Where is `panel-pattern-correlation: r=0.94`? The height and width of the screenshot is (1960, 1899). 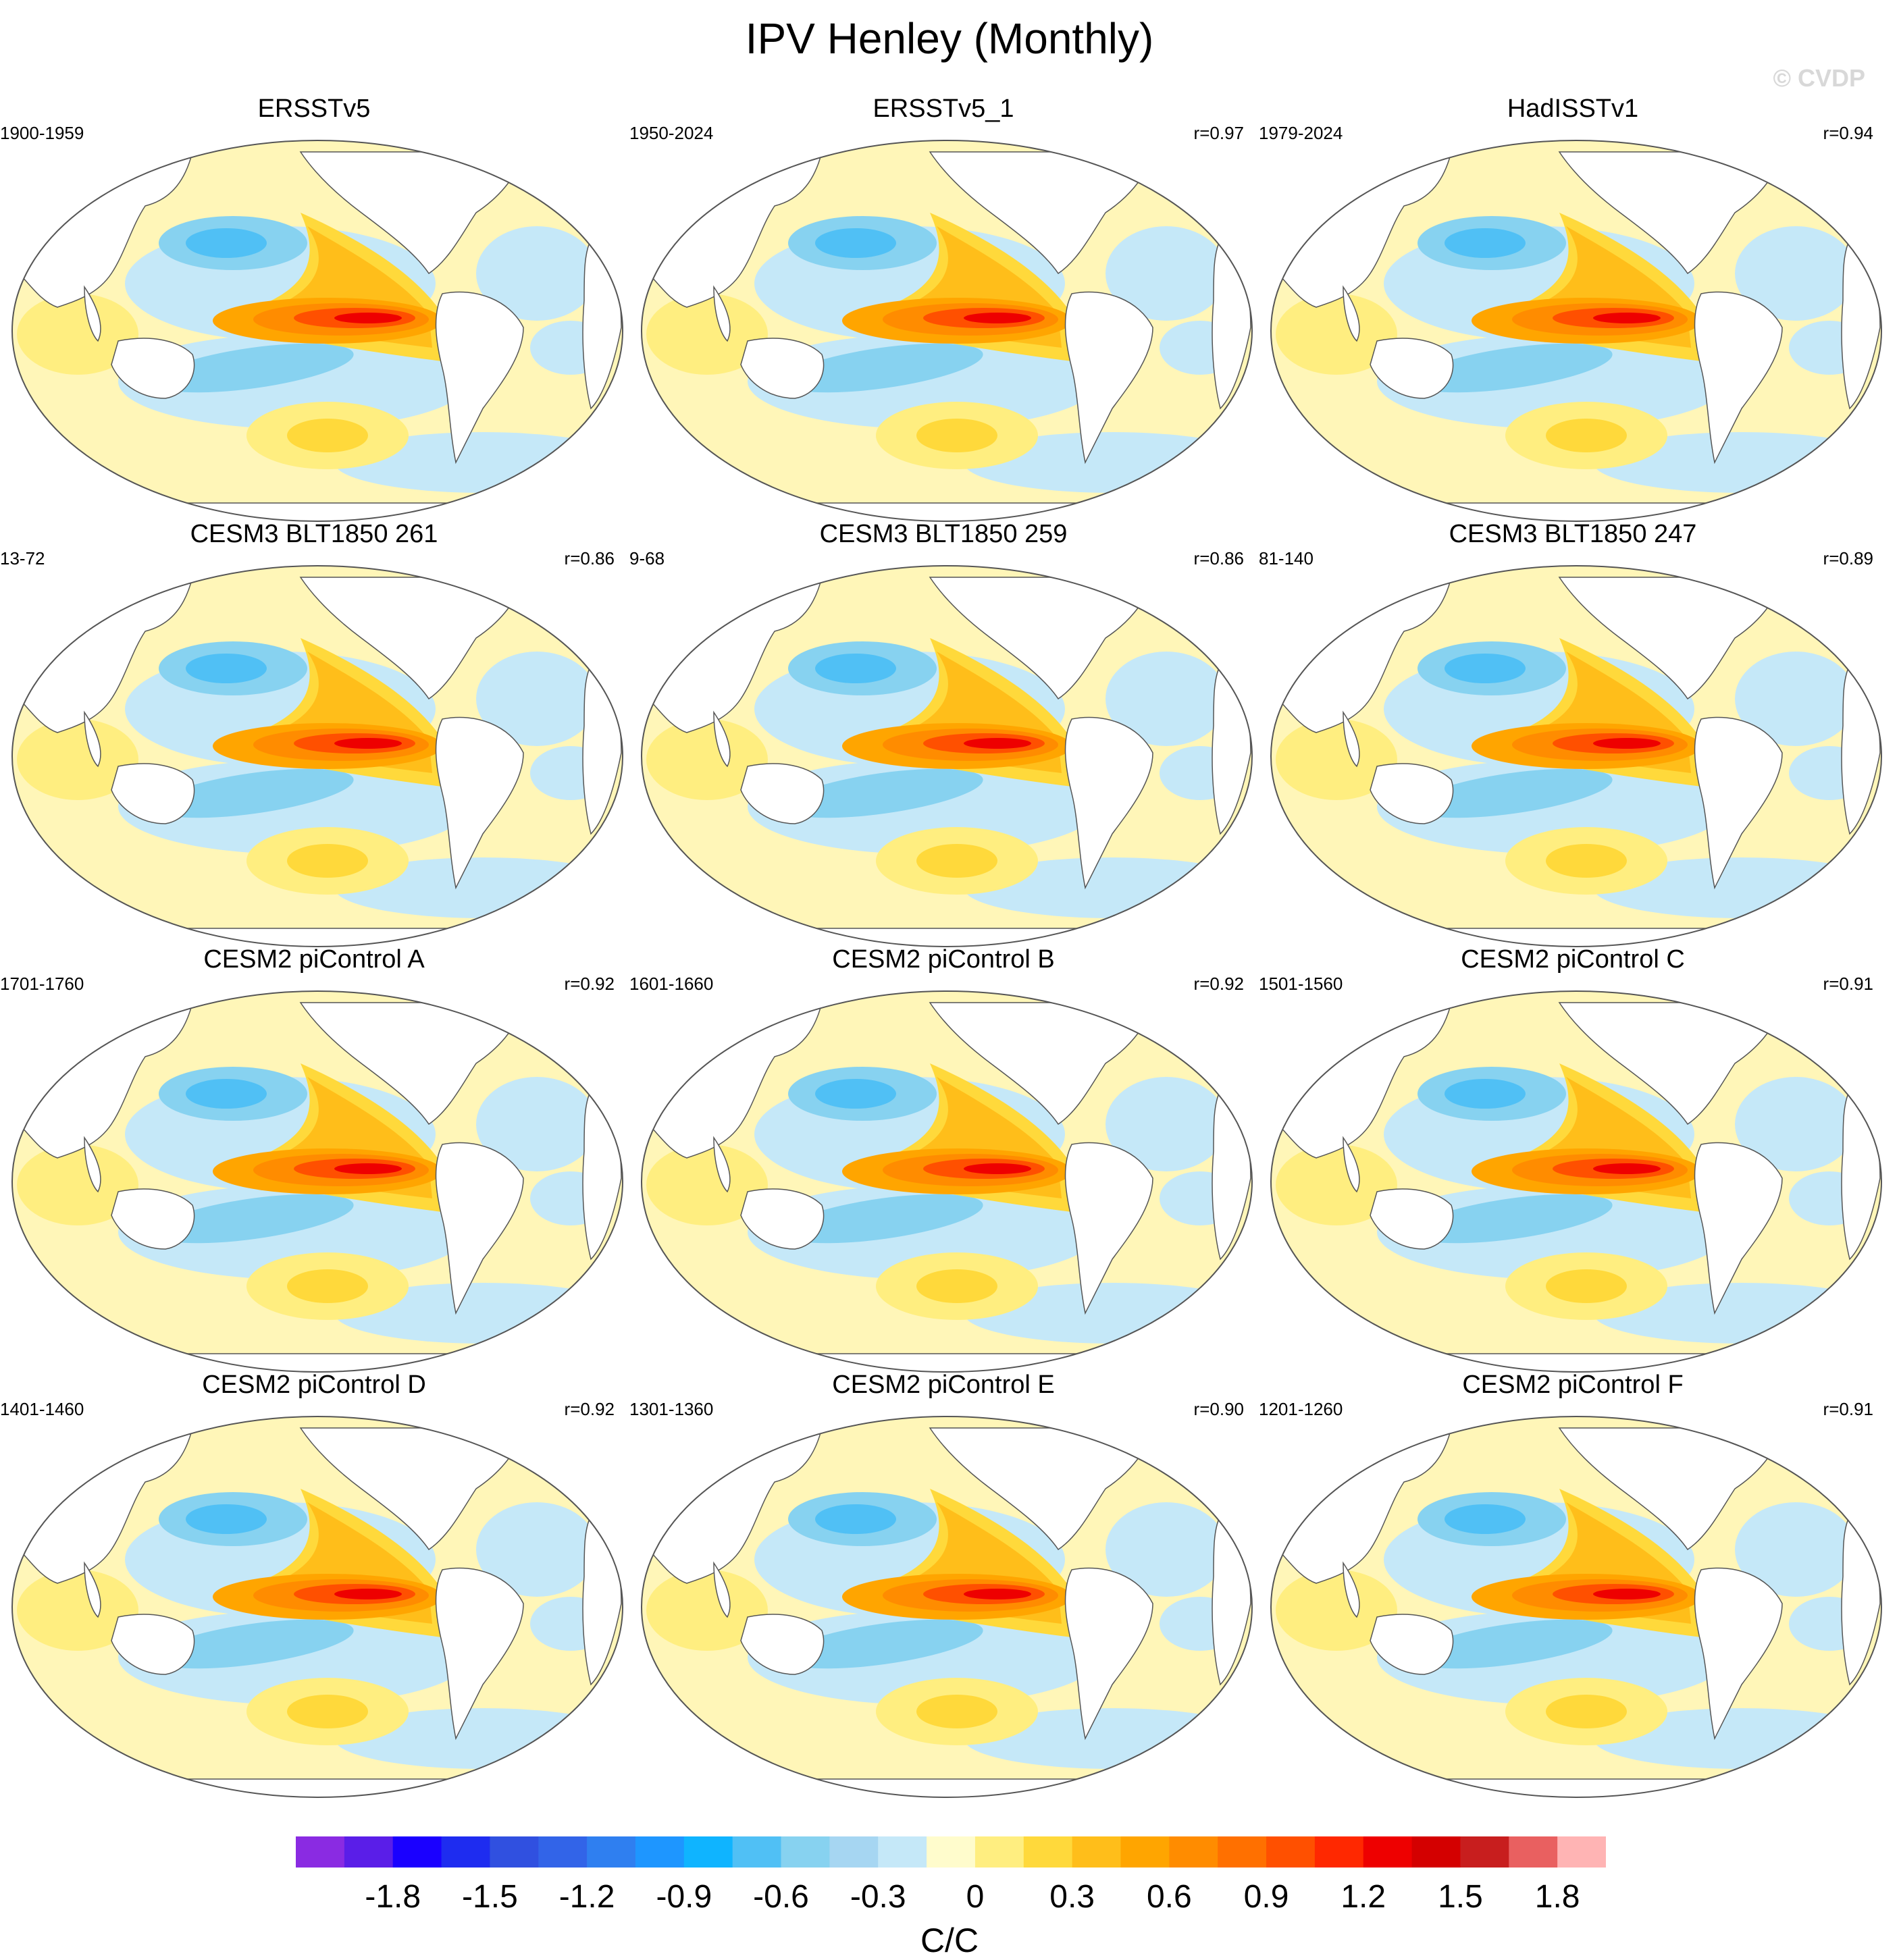
panel-pattern-correlation: r=0.94 is located at coordinates (1848, 133).